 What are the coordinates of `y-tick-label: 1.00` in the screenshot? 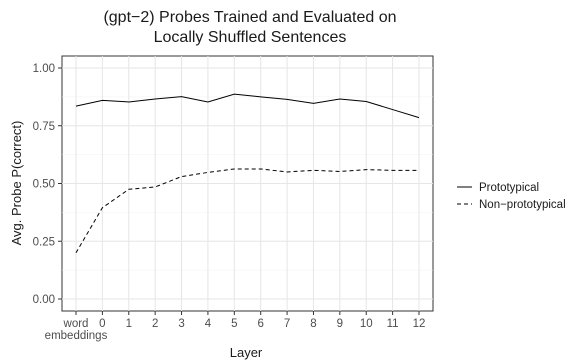 It's located at (44, 69).